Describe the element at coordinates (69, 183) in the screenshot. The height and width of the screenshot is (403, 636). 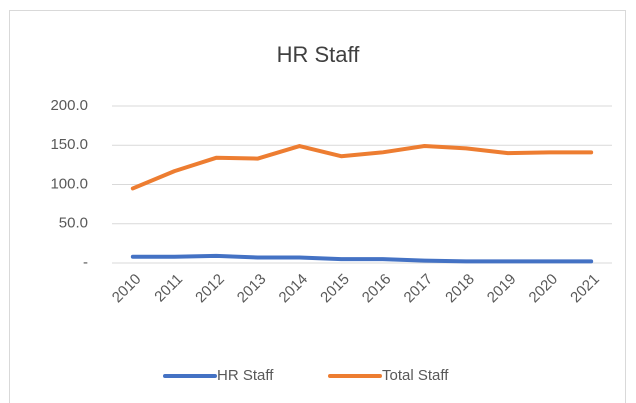
I see `y-tick-label: 100.0` at that location.